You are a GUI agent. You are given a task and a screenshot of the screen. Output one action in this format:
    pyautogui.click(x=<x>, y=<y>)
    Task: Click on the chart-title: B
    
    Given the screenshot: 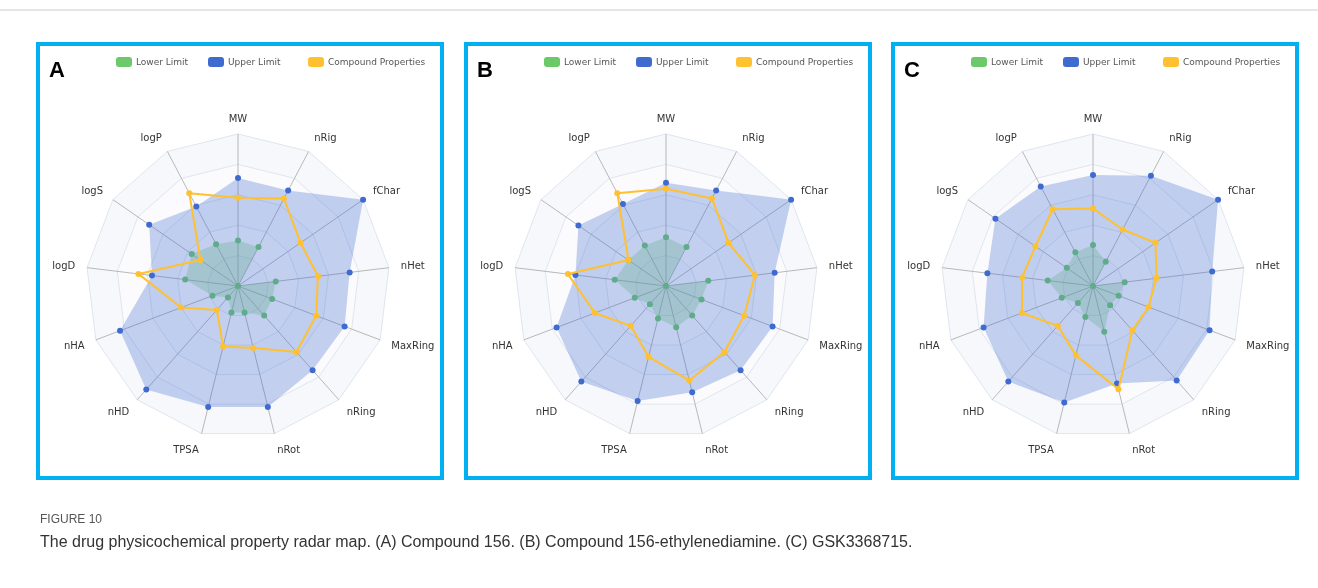 What is the action you would take?
    pyautogui.click(x=485, y=69)
    